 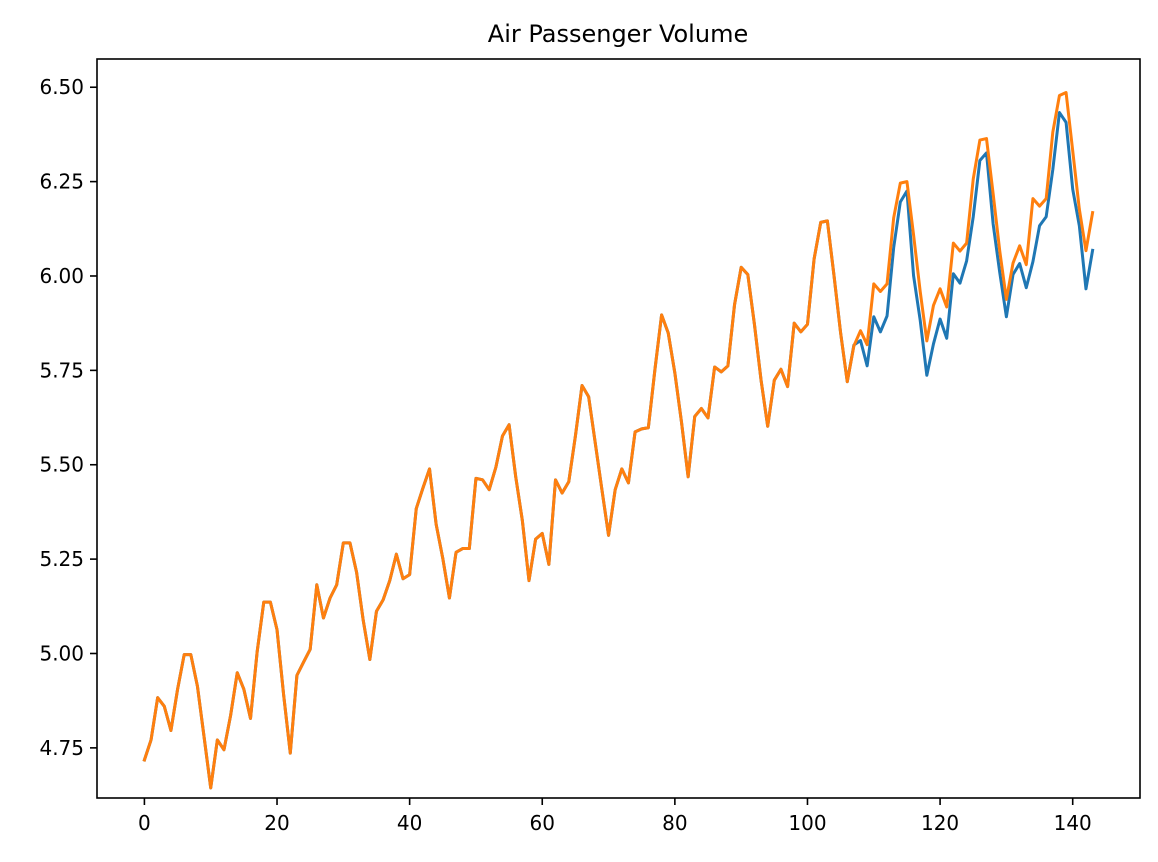 What do you see at coordinates (61, 559) in the screenshot?
I see `y-tick-label: 5.25` at bounding box center [61, 559].